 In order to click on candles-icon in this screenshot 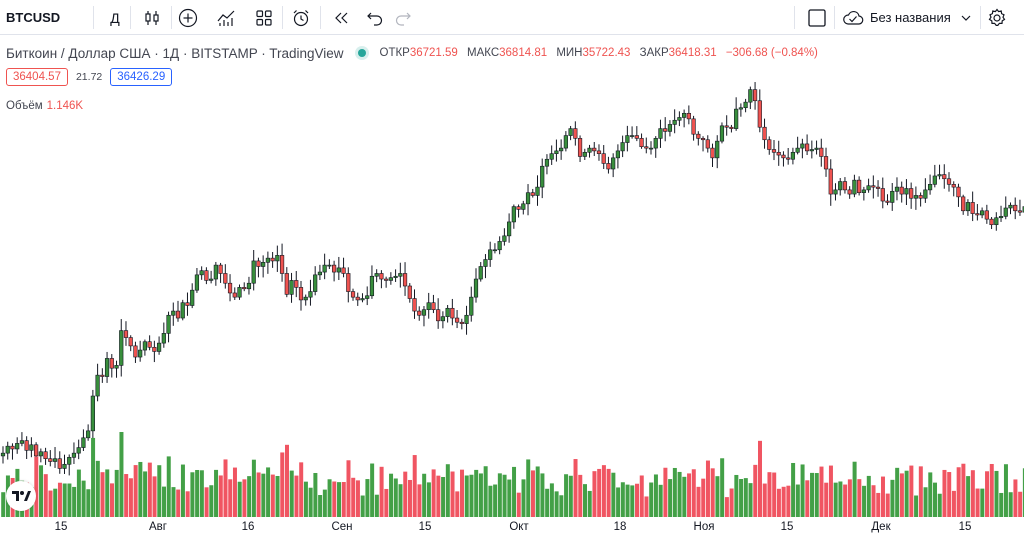, I will do `click(152, 17)`.